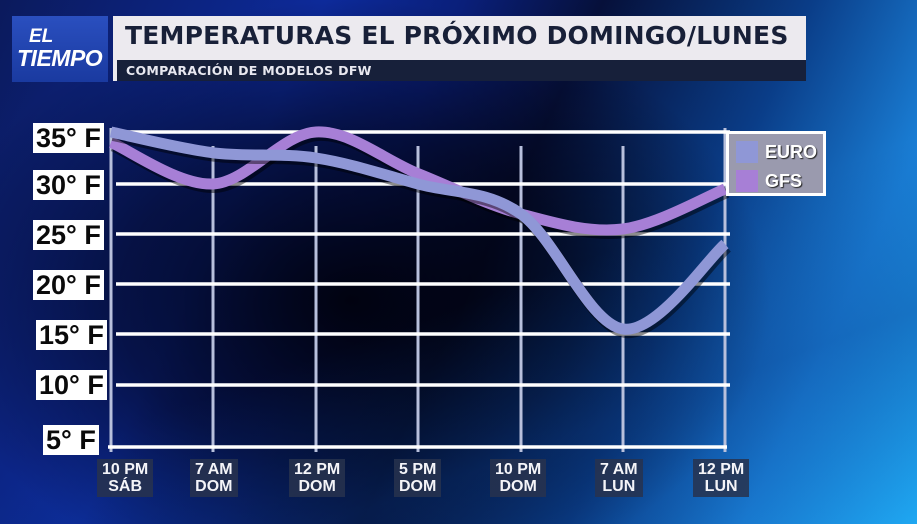  I want to click on chart-legend: EURO GFS, so click(776, 163).